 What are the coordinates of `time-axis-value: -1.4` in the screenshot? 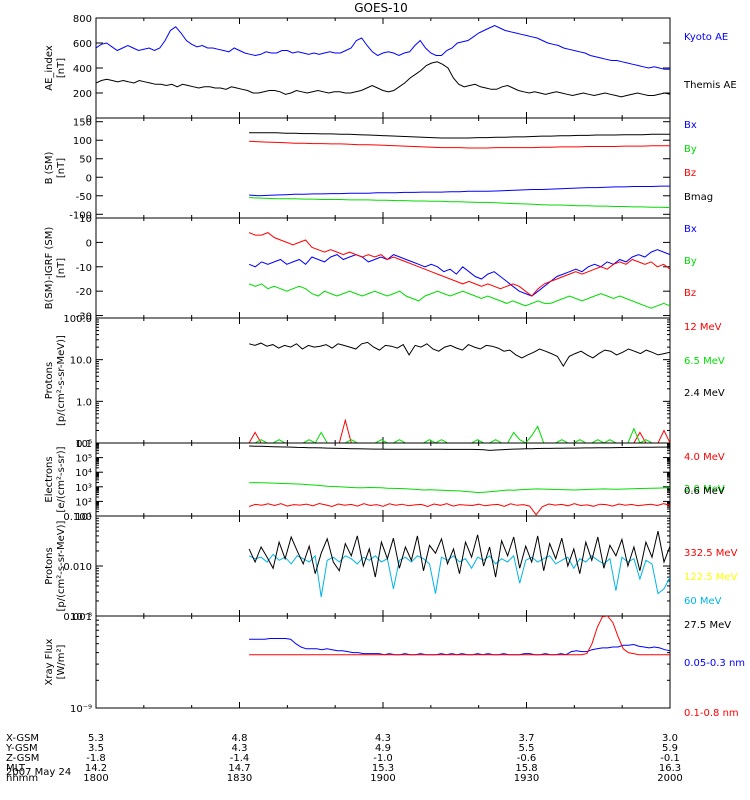 It's located at (240, 758).